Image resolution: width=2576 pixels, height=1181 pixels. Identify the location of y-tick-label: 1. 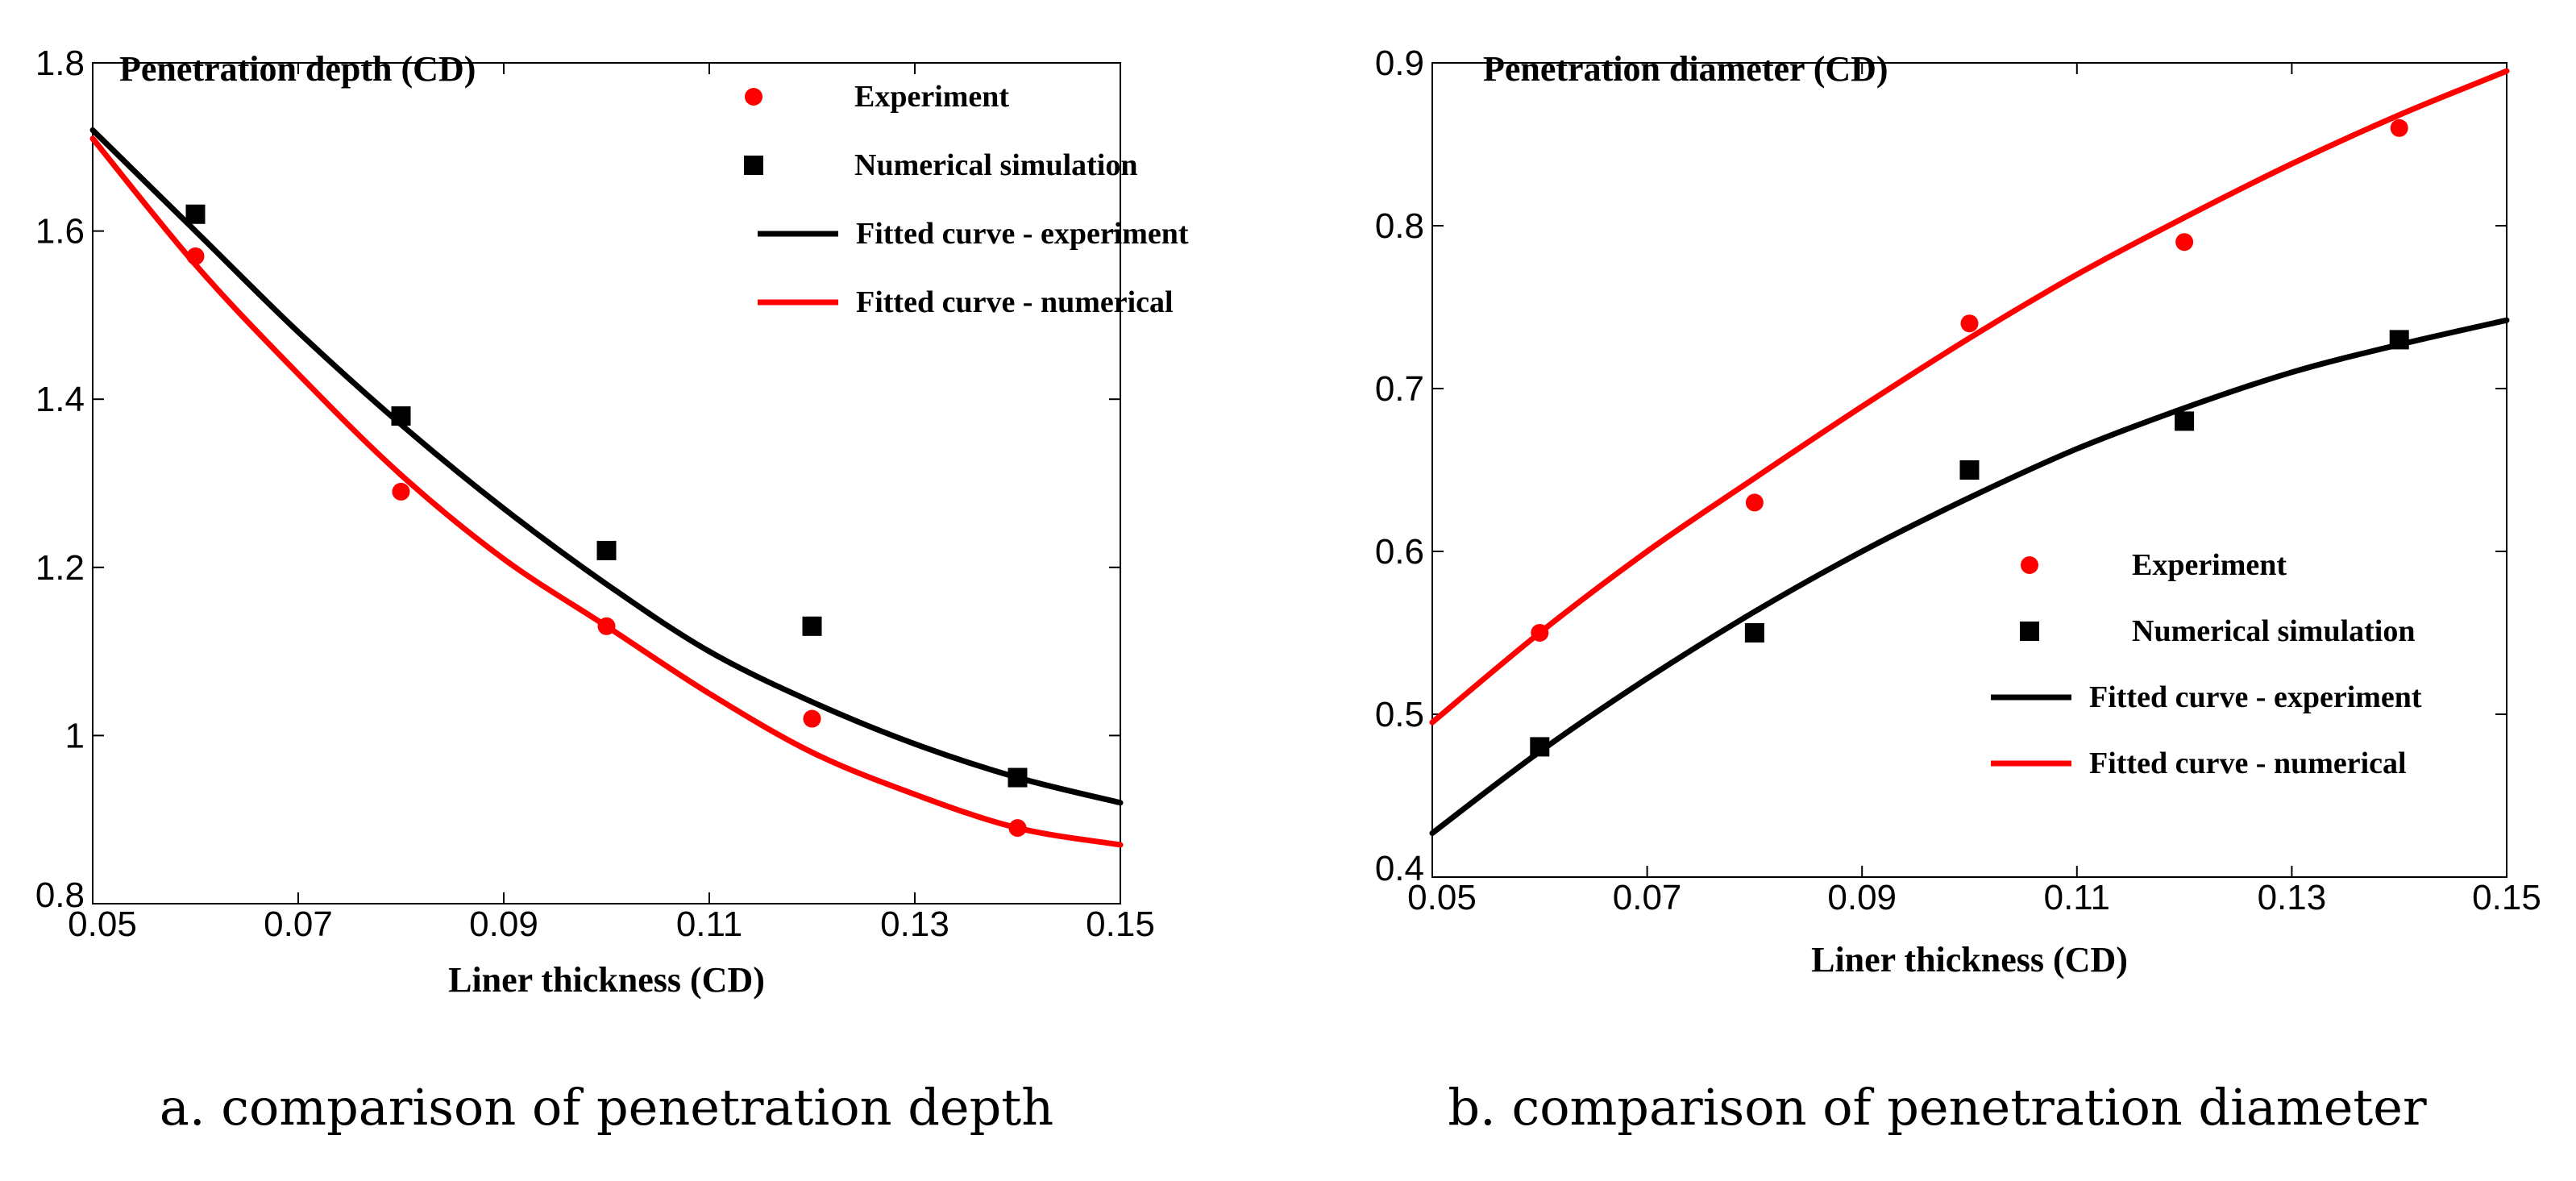
(75, 735).